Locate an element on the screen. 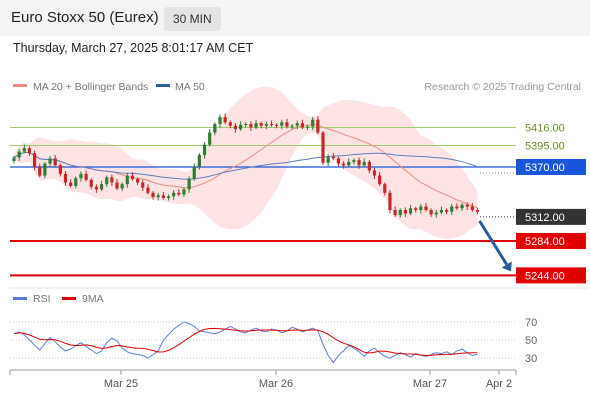 This screenshot has height=400, width=590. x-tick-label: Mar 25 is located at coordinates (121, 384).